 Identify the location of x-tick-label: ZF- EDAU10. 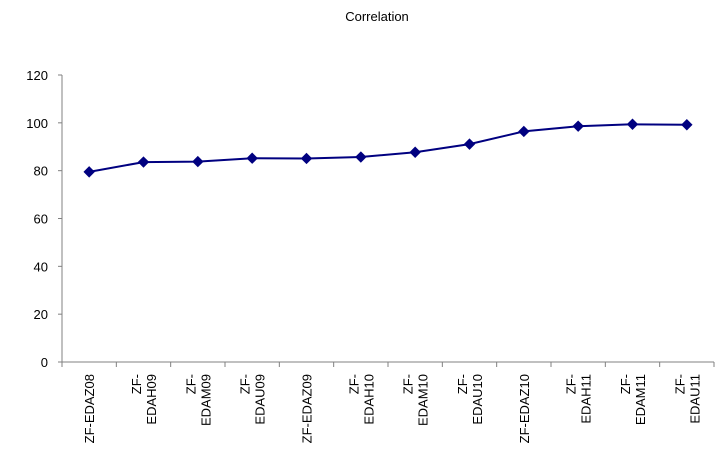
(470, 399).